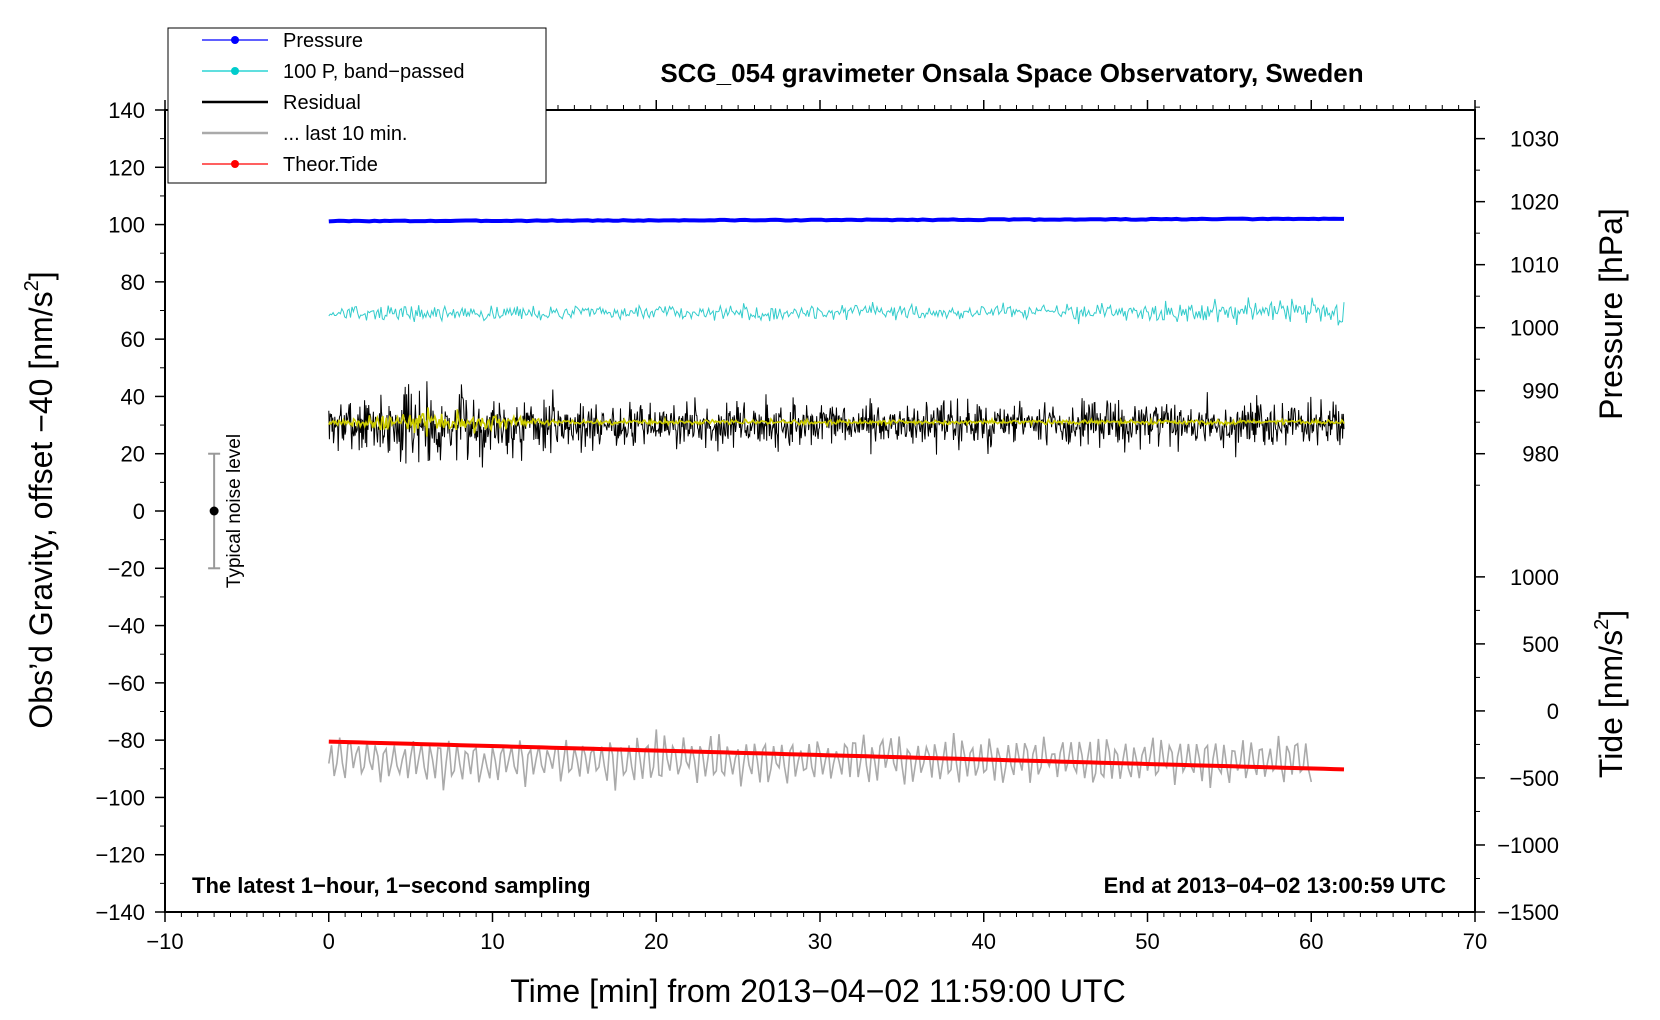 The height and width of the screenshot is (1020, 1660). What do you see at coordinates (139, 511) in the screenshot?
I see `y-tick-label: 0` at bounding box center [139, 511].